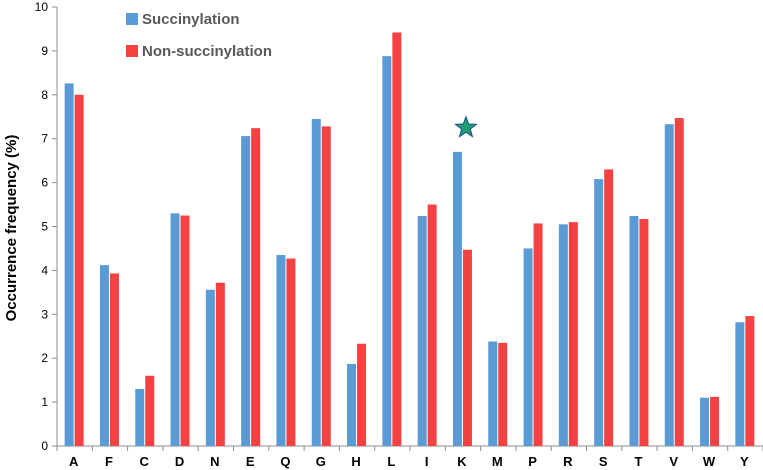 Image resolution: width=763 pixels, height=470 pixels. Describe the element at coordinates (673, 461) in the screenshot. I see `x-category-label: V` at that location.